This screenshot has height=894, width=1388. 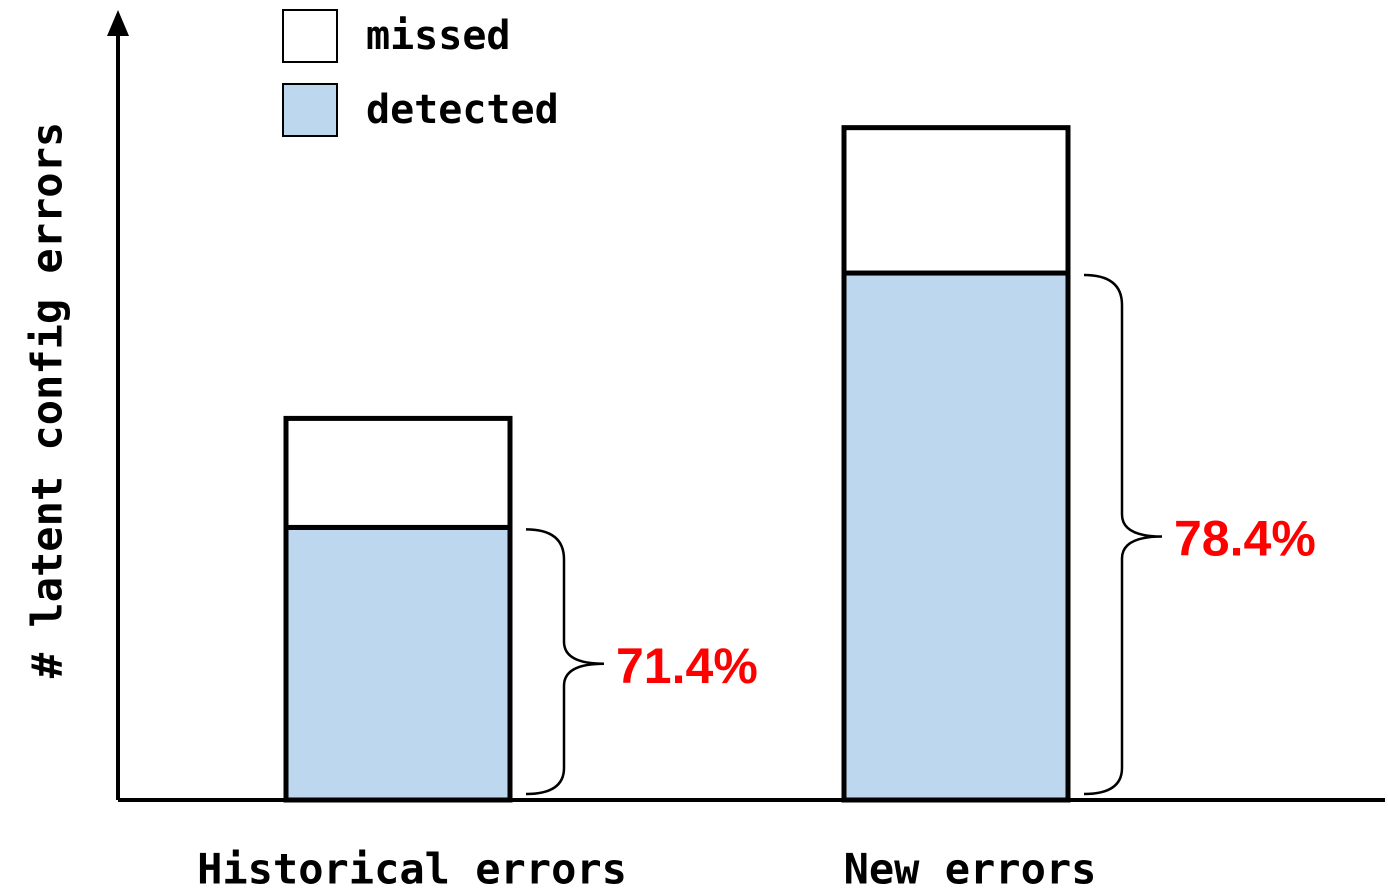 I want to click on y-axis-label: # latent config errors, so click(x=47, y=400).